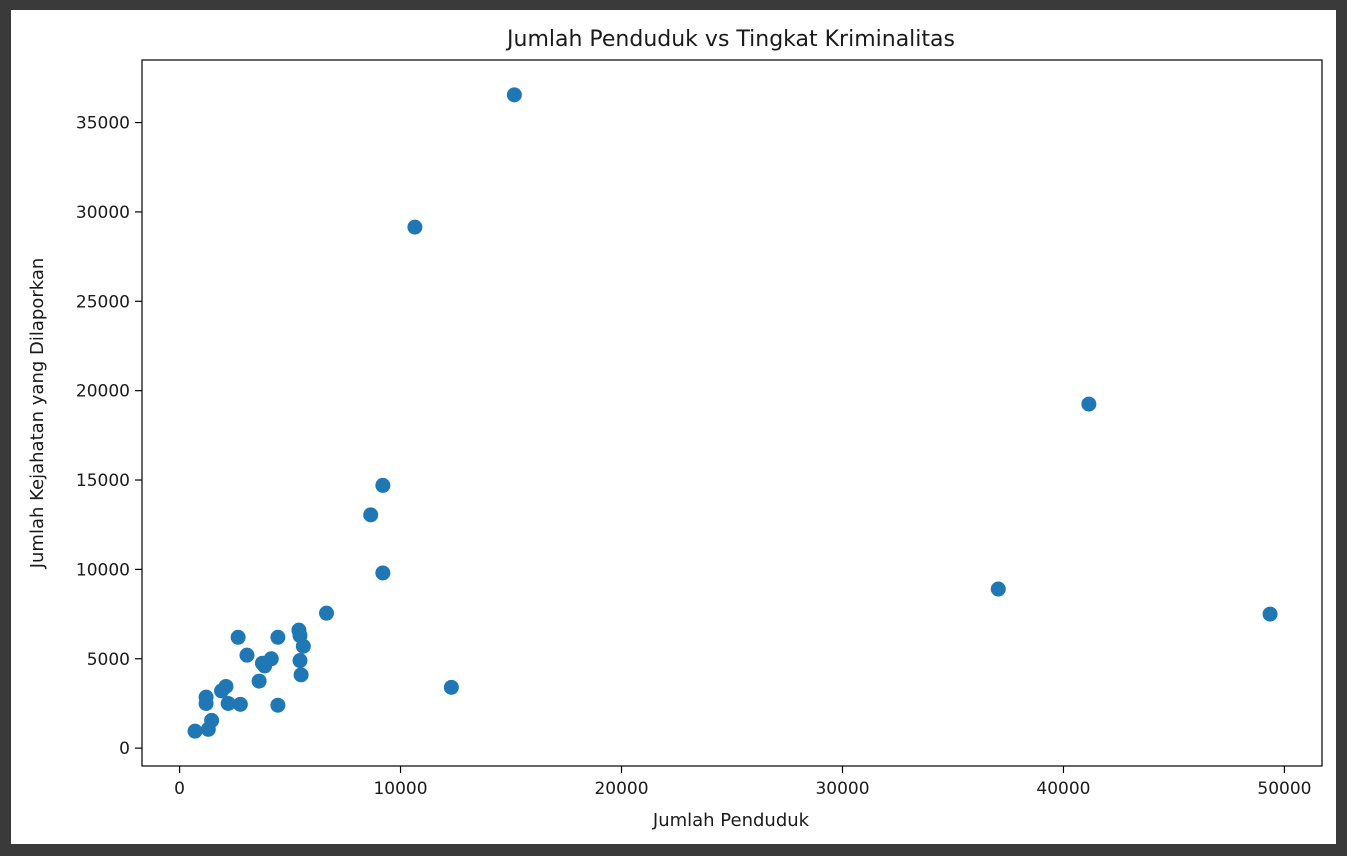 The width and height of the screenshot is (1347, 856). Describe the element at coordinates (103, 124) in the screenshot. I see `y-tick-label: 35000` at that location.